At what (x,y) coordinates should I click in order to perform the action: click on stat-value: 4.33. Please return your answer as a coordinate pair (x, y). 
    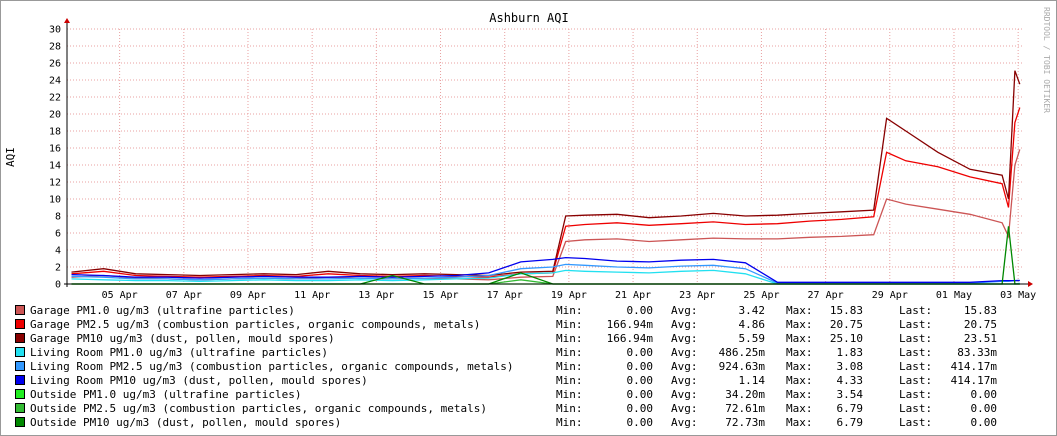
    Looking at the image, I should click on (850, 380).